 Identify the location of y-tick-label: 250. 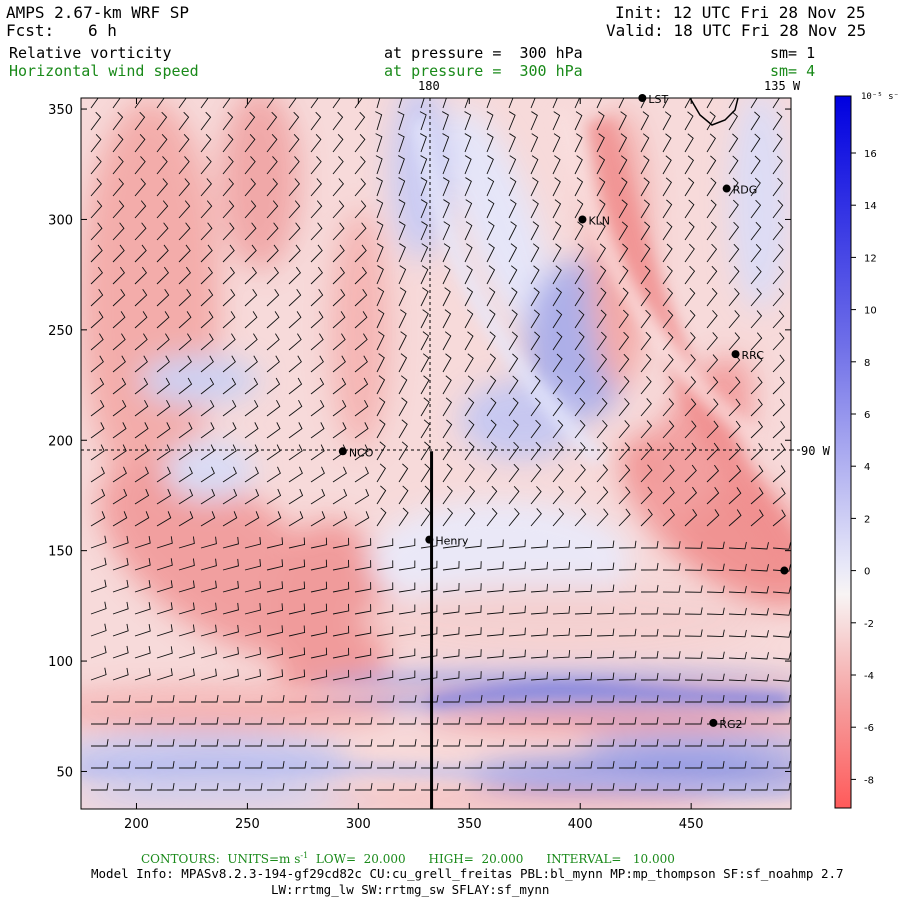
(60, 331).